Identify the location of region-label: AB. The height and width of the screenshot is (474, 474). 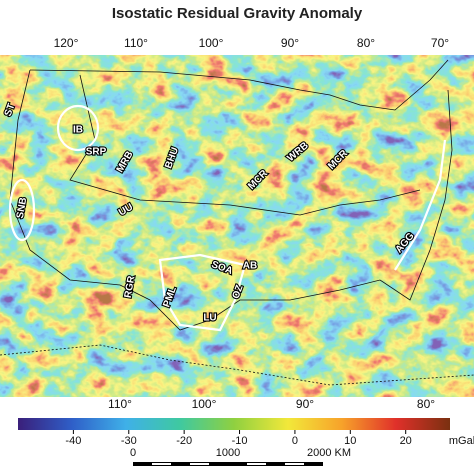
(250, 266).